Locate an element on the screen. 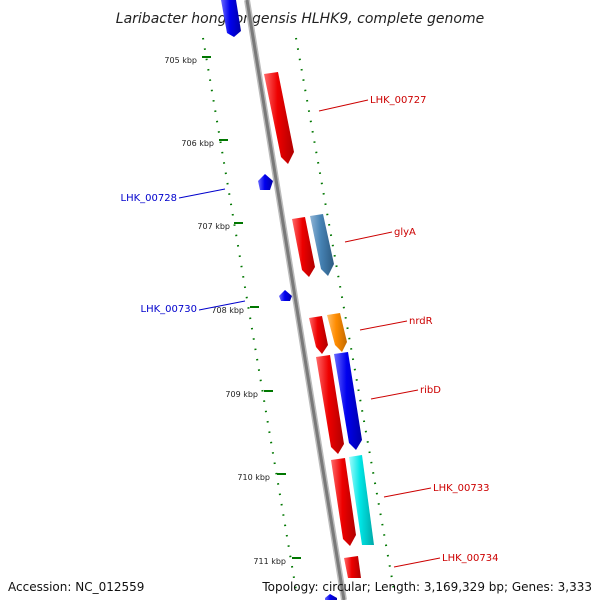 This screenshot has height=600, width=600. gene-feature-lhk00734 is located at coordinates (352, 567).